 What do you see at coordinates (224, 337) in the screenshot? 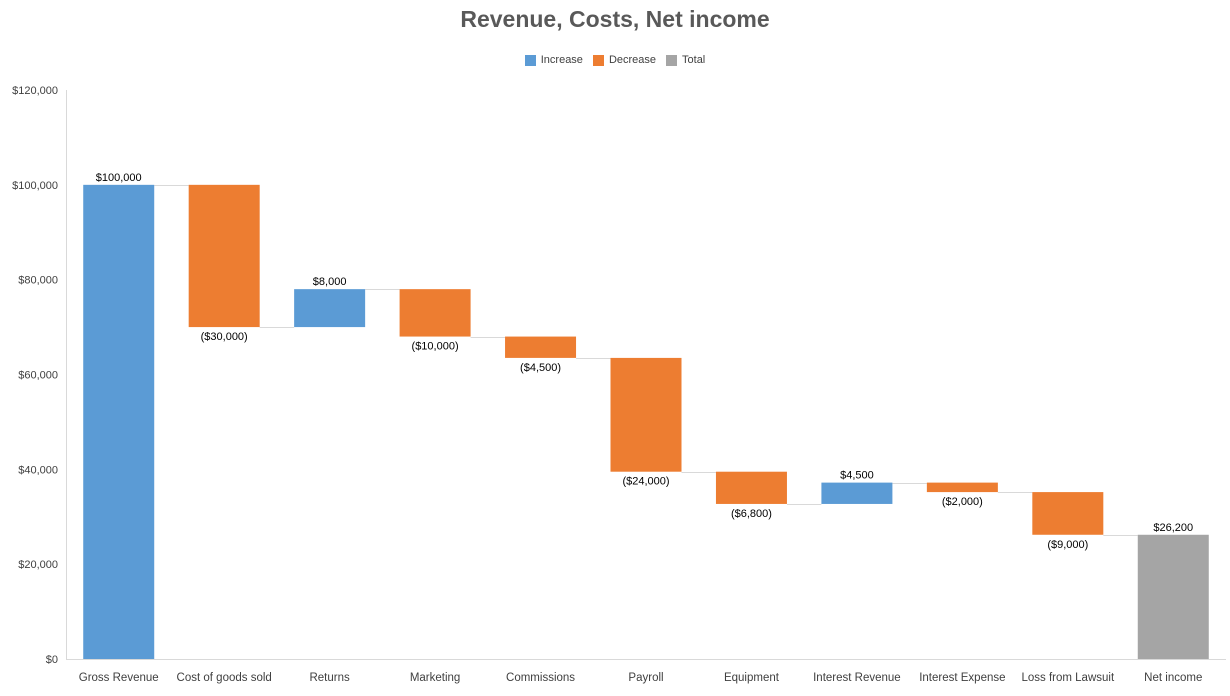
I see `data-label: ($30,000)` at bounding box center [224, 337].